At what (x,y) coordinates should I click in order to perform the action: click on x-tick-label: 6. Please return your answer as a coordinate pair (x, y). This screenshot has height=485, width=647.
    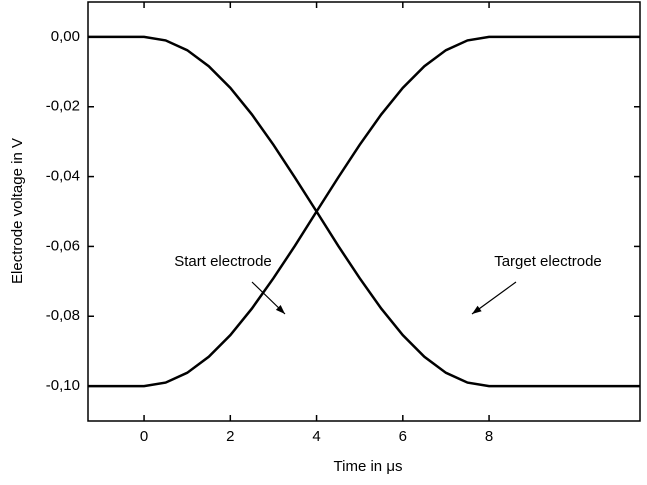
    Looking at the image, I should click on (403, 436).